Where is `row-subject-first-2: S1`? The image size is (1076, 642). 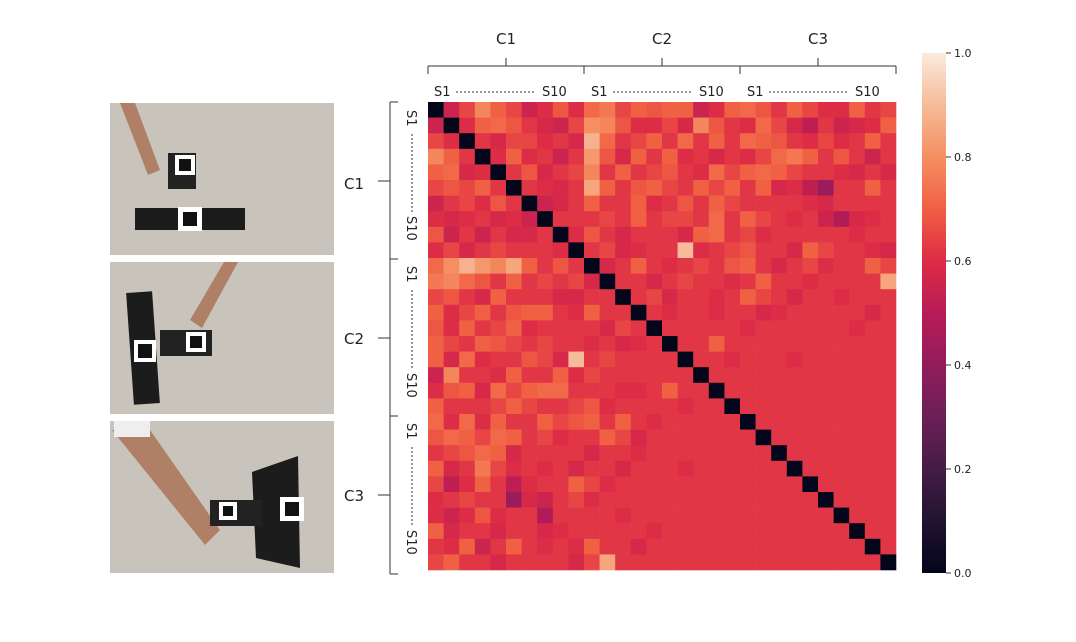
row-subject-first-2: S1 is located at coordinates (410, 274).